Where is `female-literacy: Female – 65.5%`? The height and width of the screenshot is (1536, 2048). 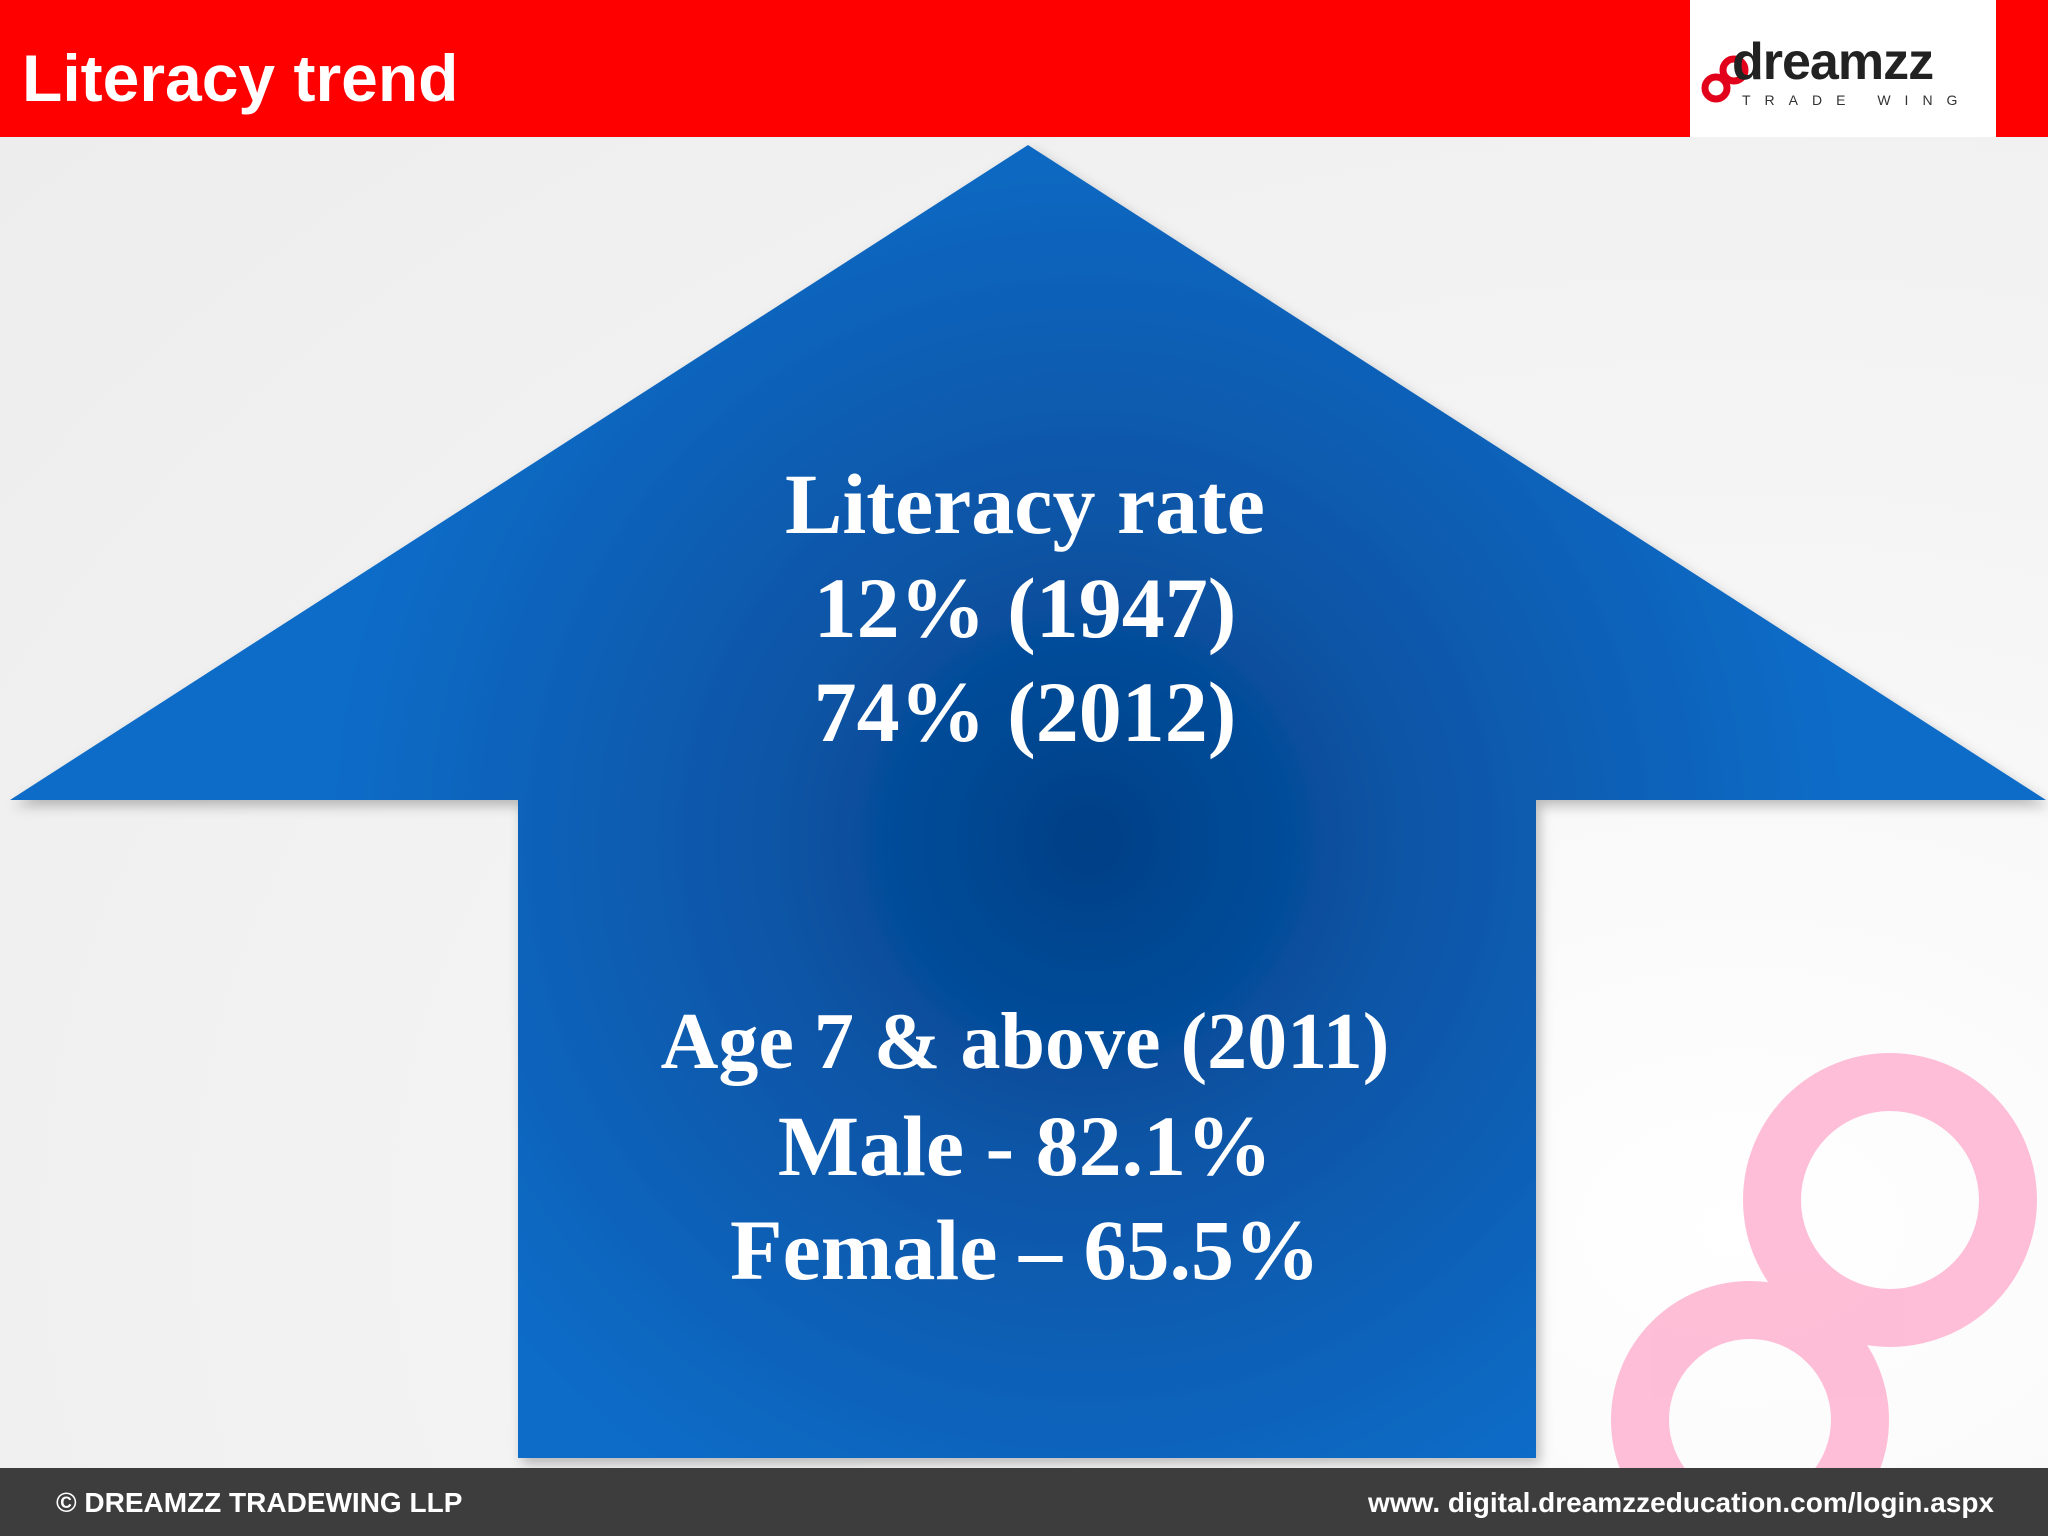 female-literacy: Female – 65.5% is located at coordinates (1025, 1250).